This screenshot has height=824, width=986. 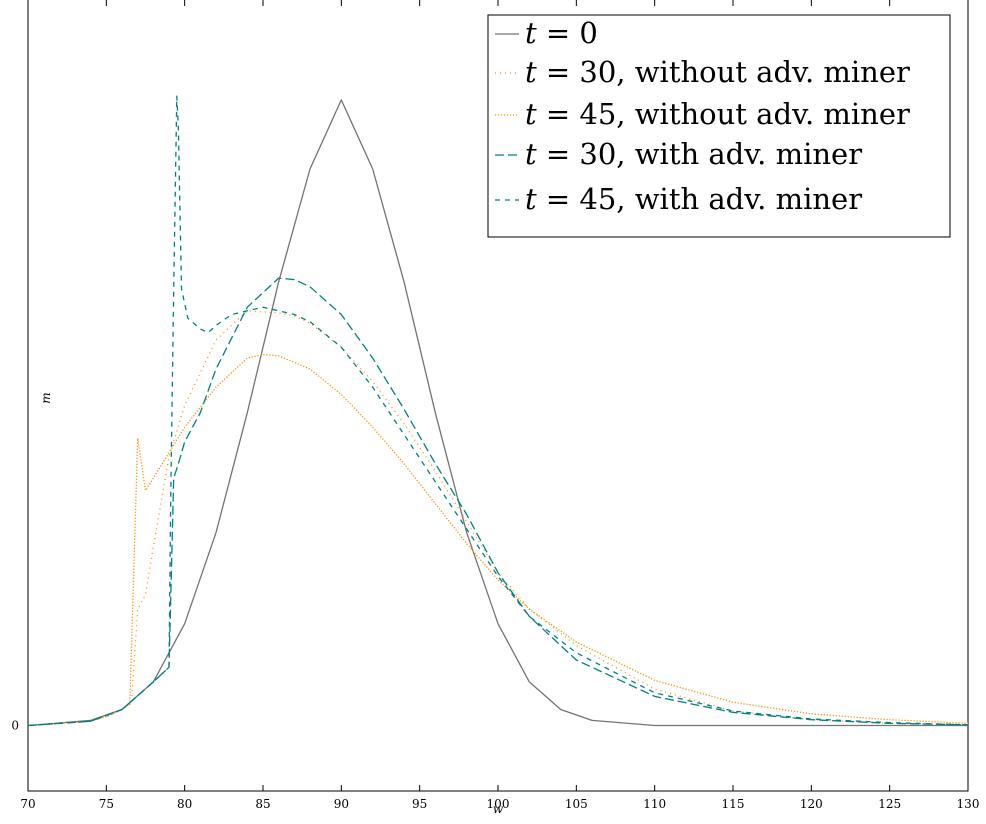 I want to click on y-tick-label: 0, so click(x=15, y=726).